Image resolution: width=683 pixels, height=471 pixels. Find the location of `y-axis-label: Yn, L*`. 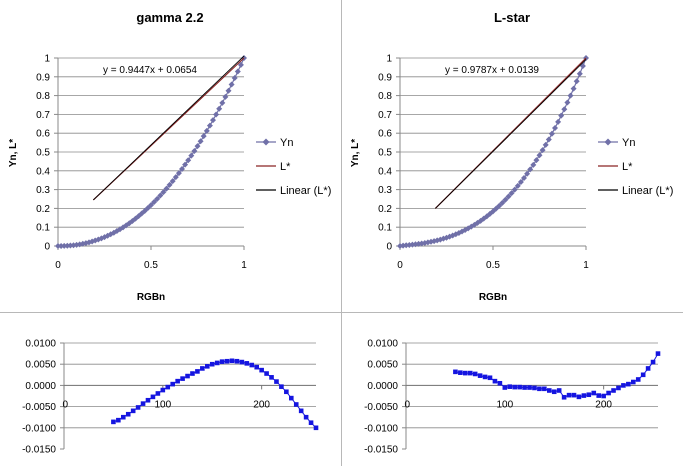

y-axis-label: Yn, L* is located at coordinates (13, 153).